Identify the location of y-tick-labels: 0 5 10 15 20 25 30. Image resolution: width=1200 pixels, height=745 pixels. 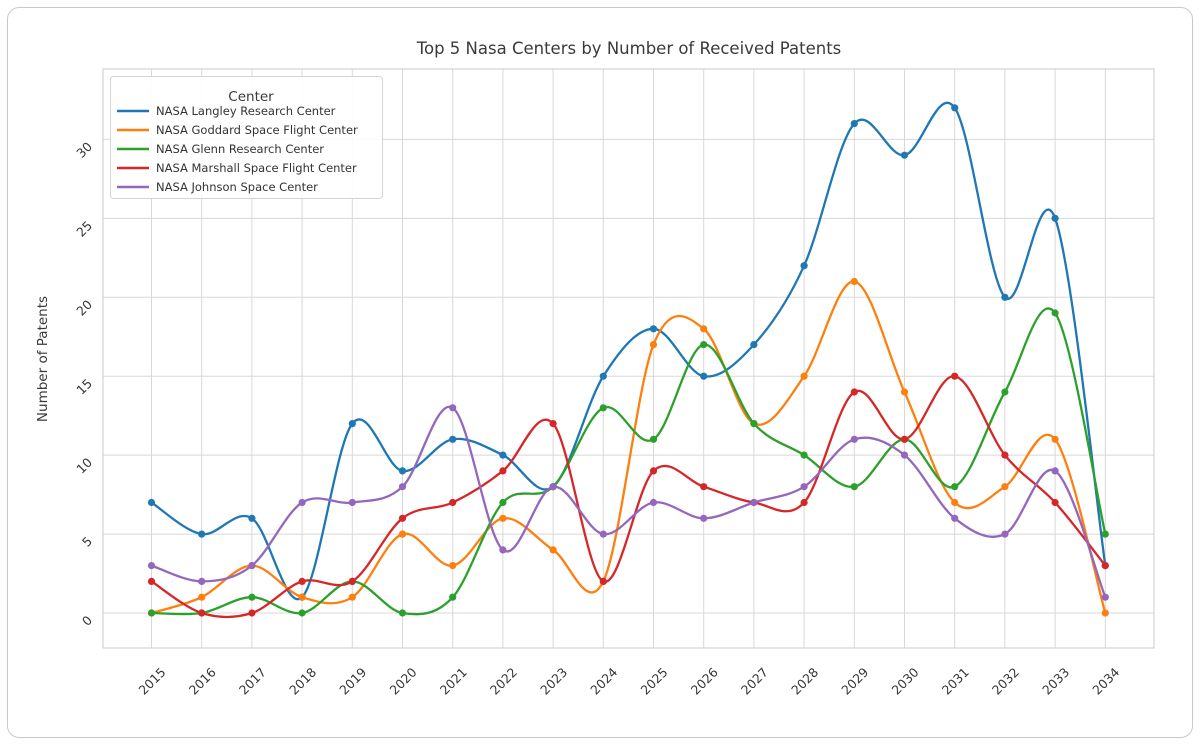
(84, 384).